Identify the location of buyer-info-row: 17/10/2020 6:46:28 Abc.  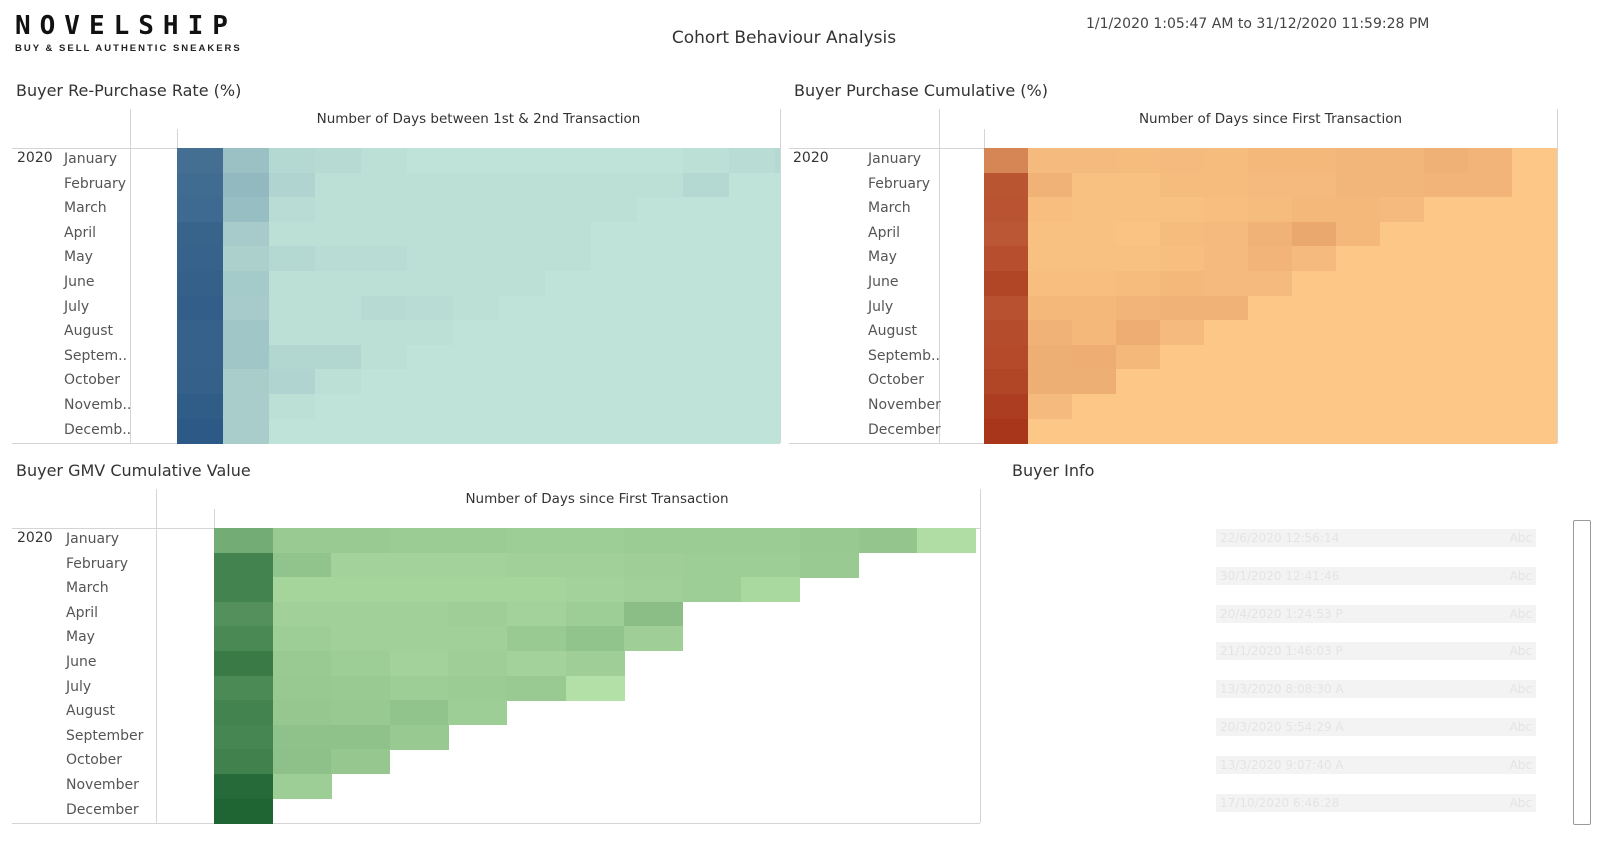
(1376, 802).